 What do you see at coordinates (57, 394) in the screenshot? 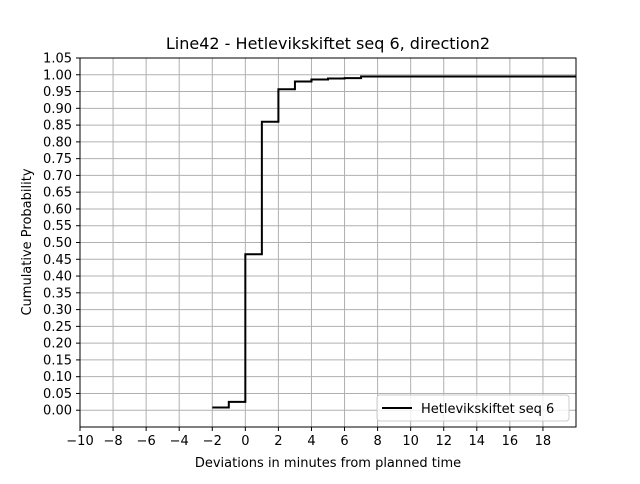
I see `y-tick-label: 0.05` at bounding box center [57, 394].